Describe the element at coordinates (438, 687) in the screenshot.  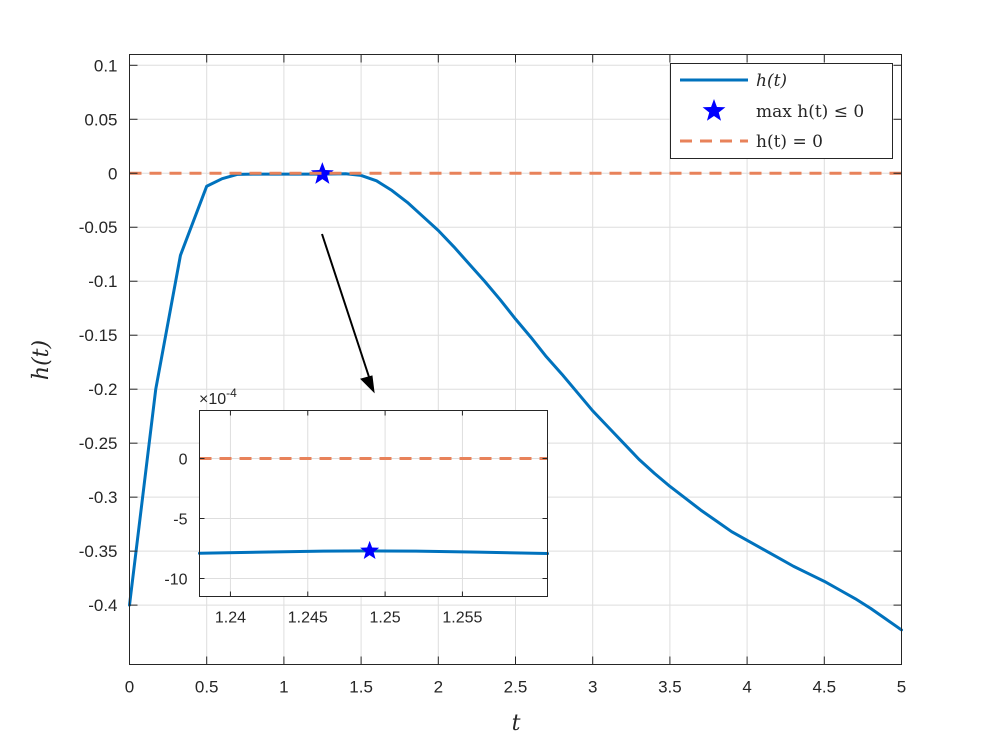
I see `x-tick-label: 2` at that location.